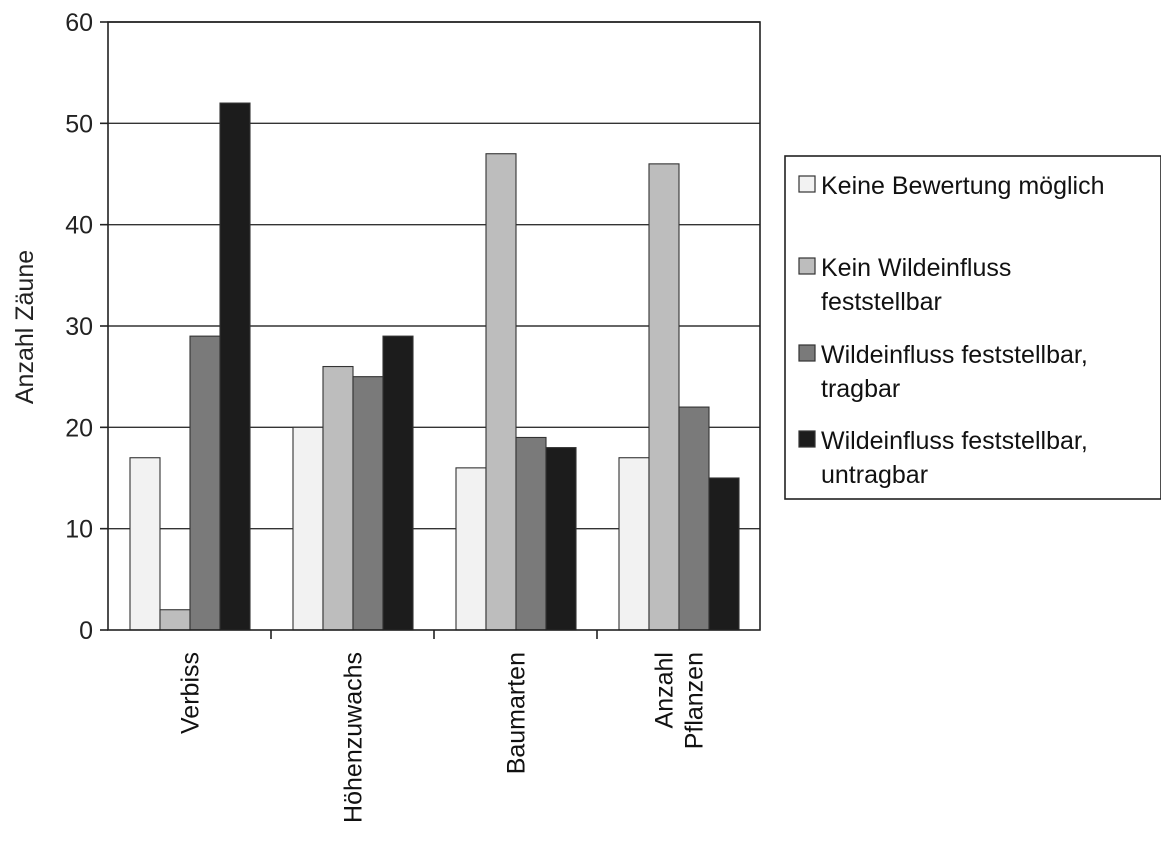 The width and height of the screenshot is (1161, 850). Describe the element at coordinates (695, 700) in the screenshot. I see `x-category-label: Pflanzen` at that location.